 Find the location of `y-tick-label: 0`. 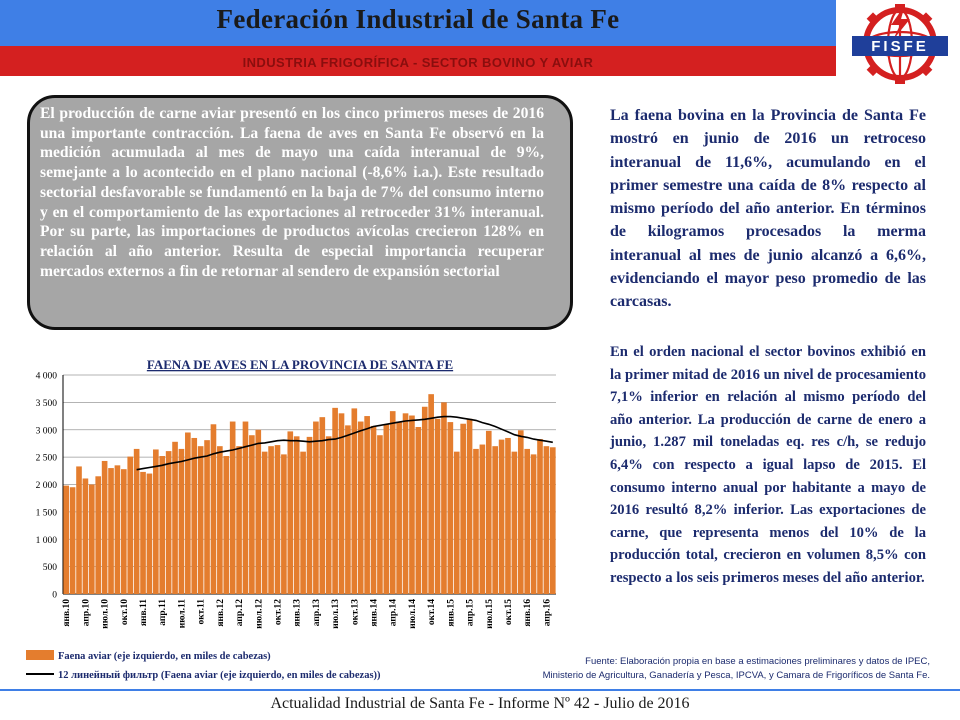

y-tick-label: 0 is located at coordinates (54, 596).